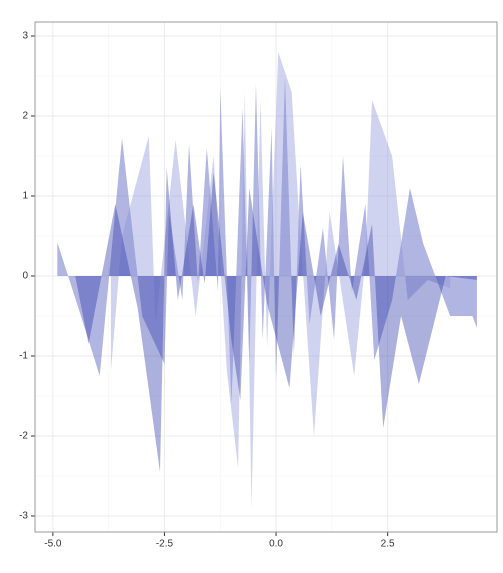 The image size is (503, 573). What do you see at coordinates (53, 544) in the screenshot?
I see `x-tick-label: -5.0` at bounding box center [53, 544].